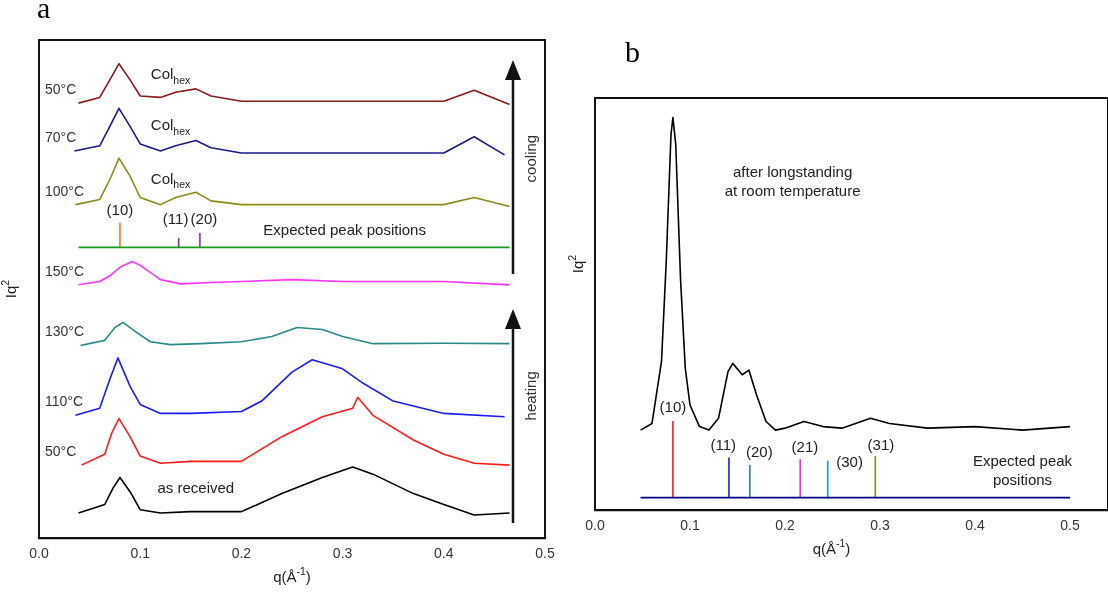 Image resolution: width=1108 pixels, height=594 pixels. What do you see at coordinates (65, 190) in the screenshot?
I see `series-label: 100°C` at bounding box center [65, 190].